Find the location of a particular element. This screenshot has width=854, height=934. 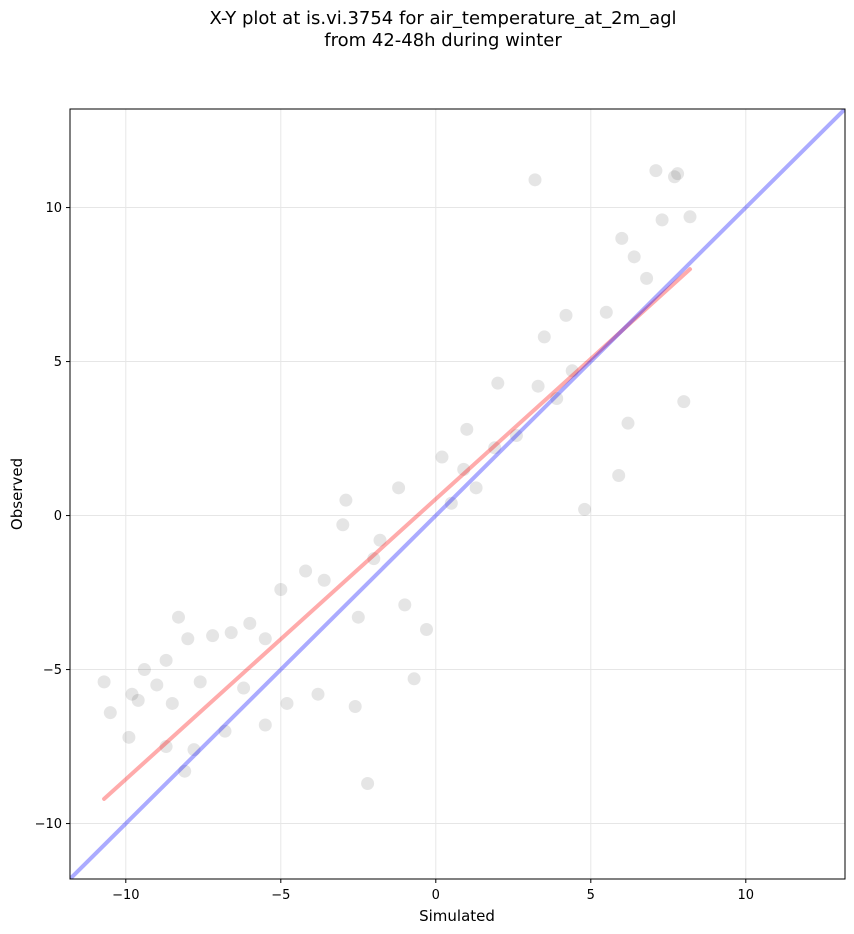

y-tick-label: 5 is located at coordinates (58, 362).